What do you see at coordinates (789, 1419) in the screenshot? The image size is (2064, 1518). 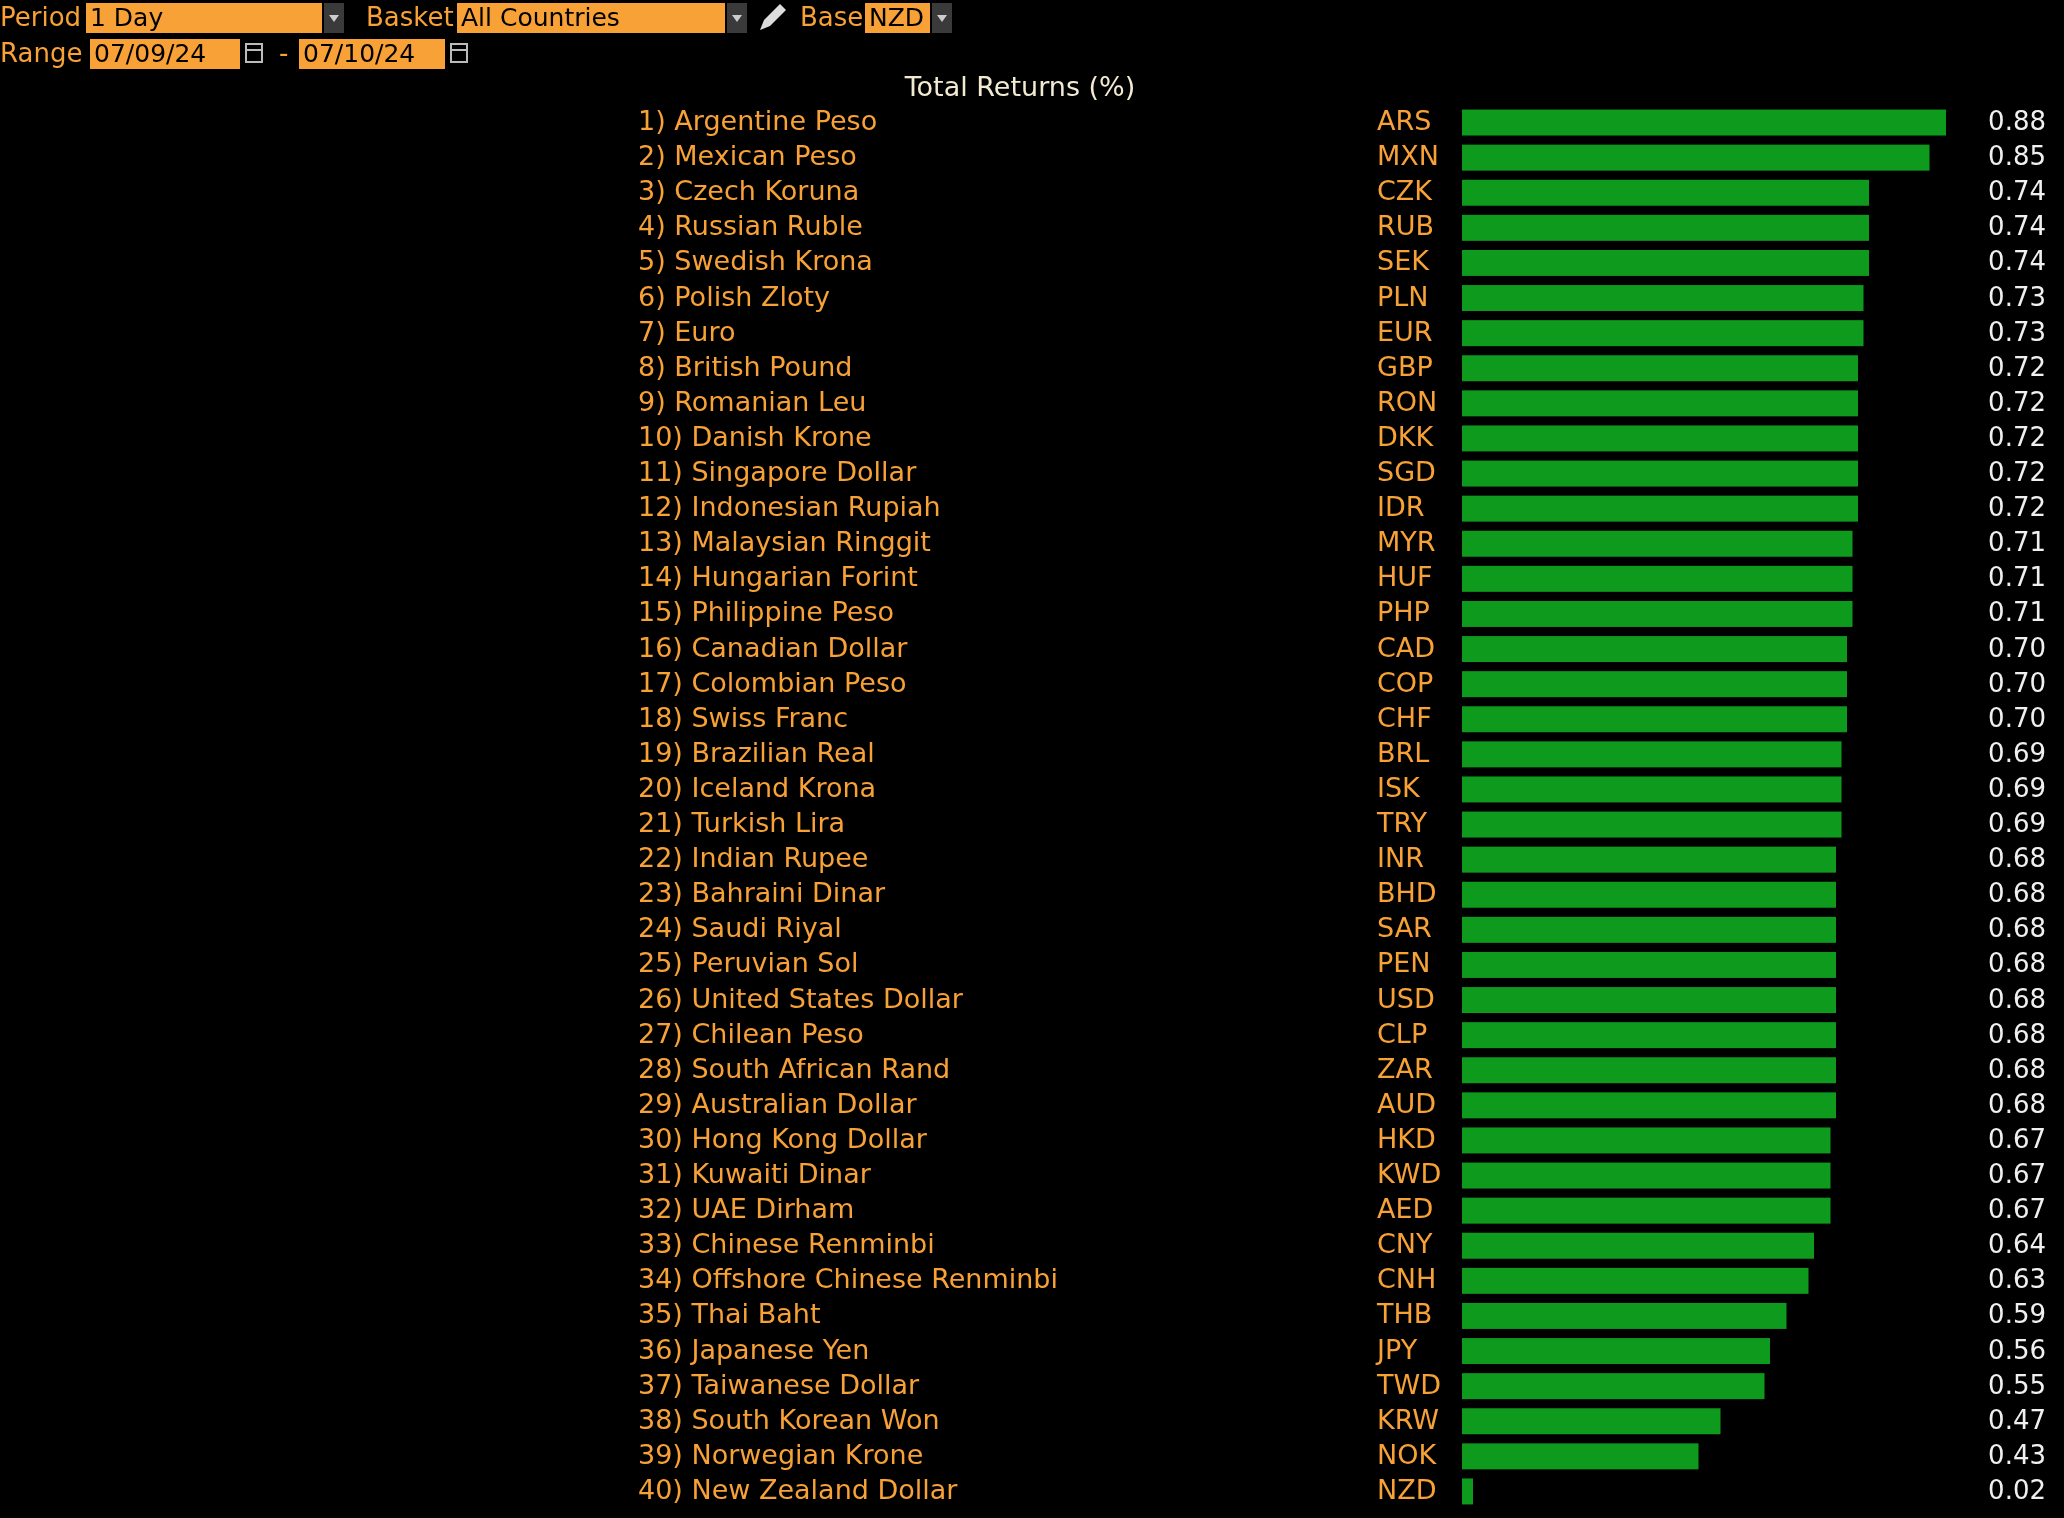 I see `y-tick-label: 38) South Korean Won` at bounding box center [789, 1419].